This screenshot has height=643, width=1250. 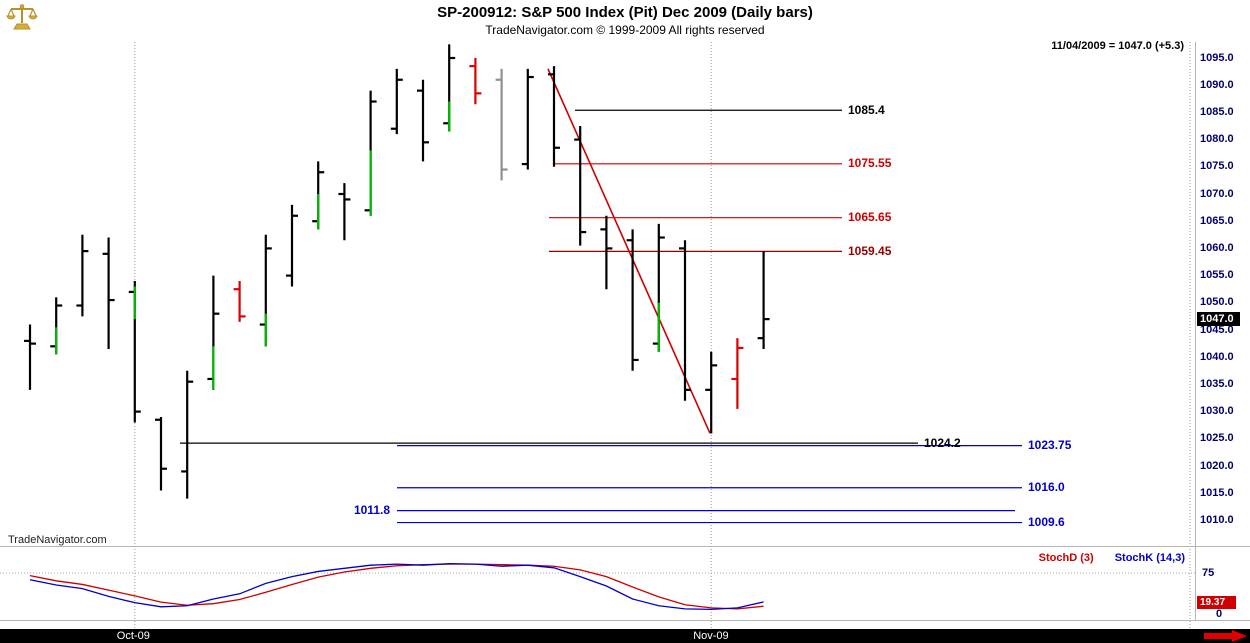 I want to click on watermark: TradeNavigator.com, so click(x=57, y=540).